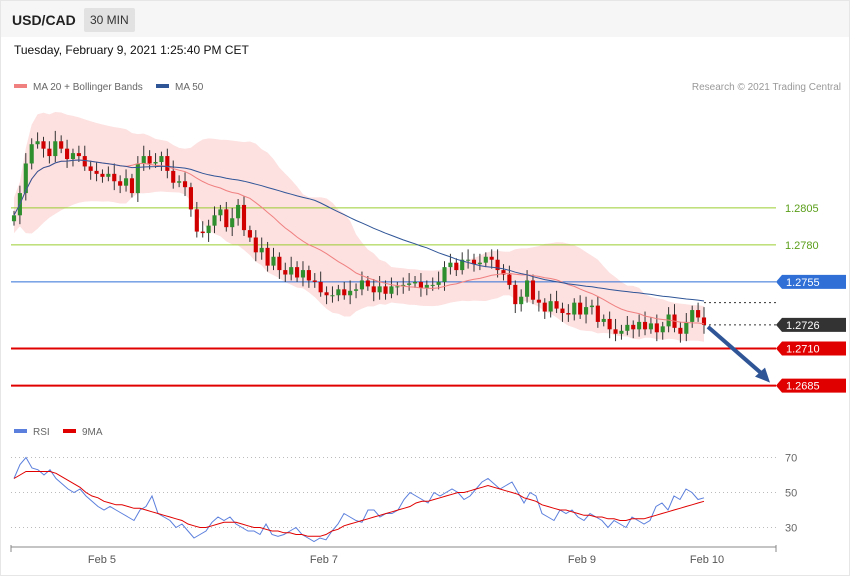  I want to click on level-label-1.2780: 1.2780, so click(802, 246).